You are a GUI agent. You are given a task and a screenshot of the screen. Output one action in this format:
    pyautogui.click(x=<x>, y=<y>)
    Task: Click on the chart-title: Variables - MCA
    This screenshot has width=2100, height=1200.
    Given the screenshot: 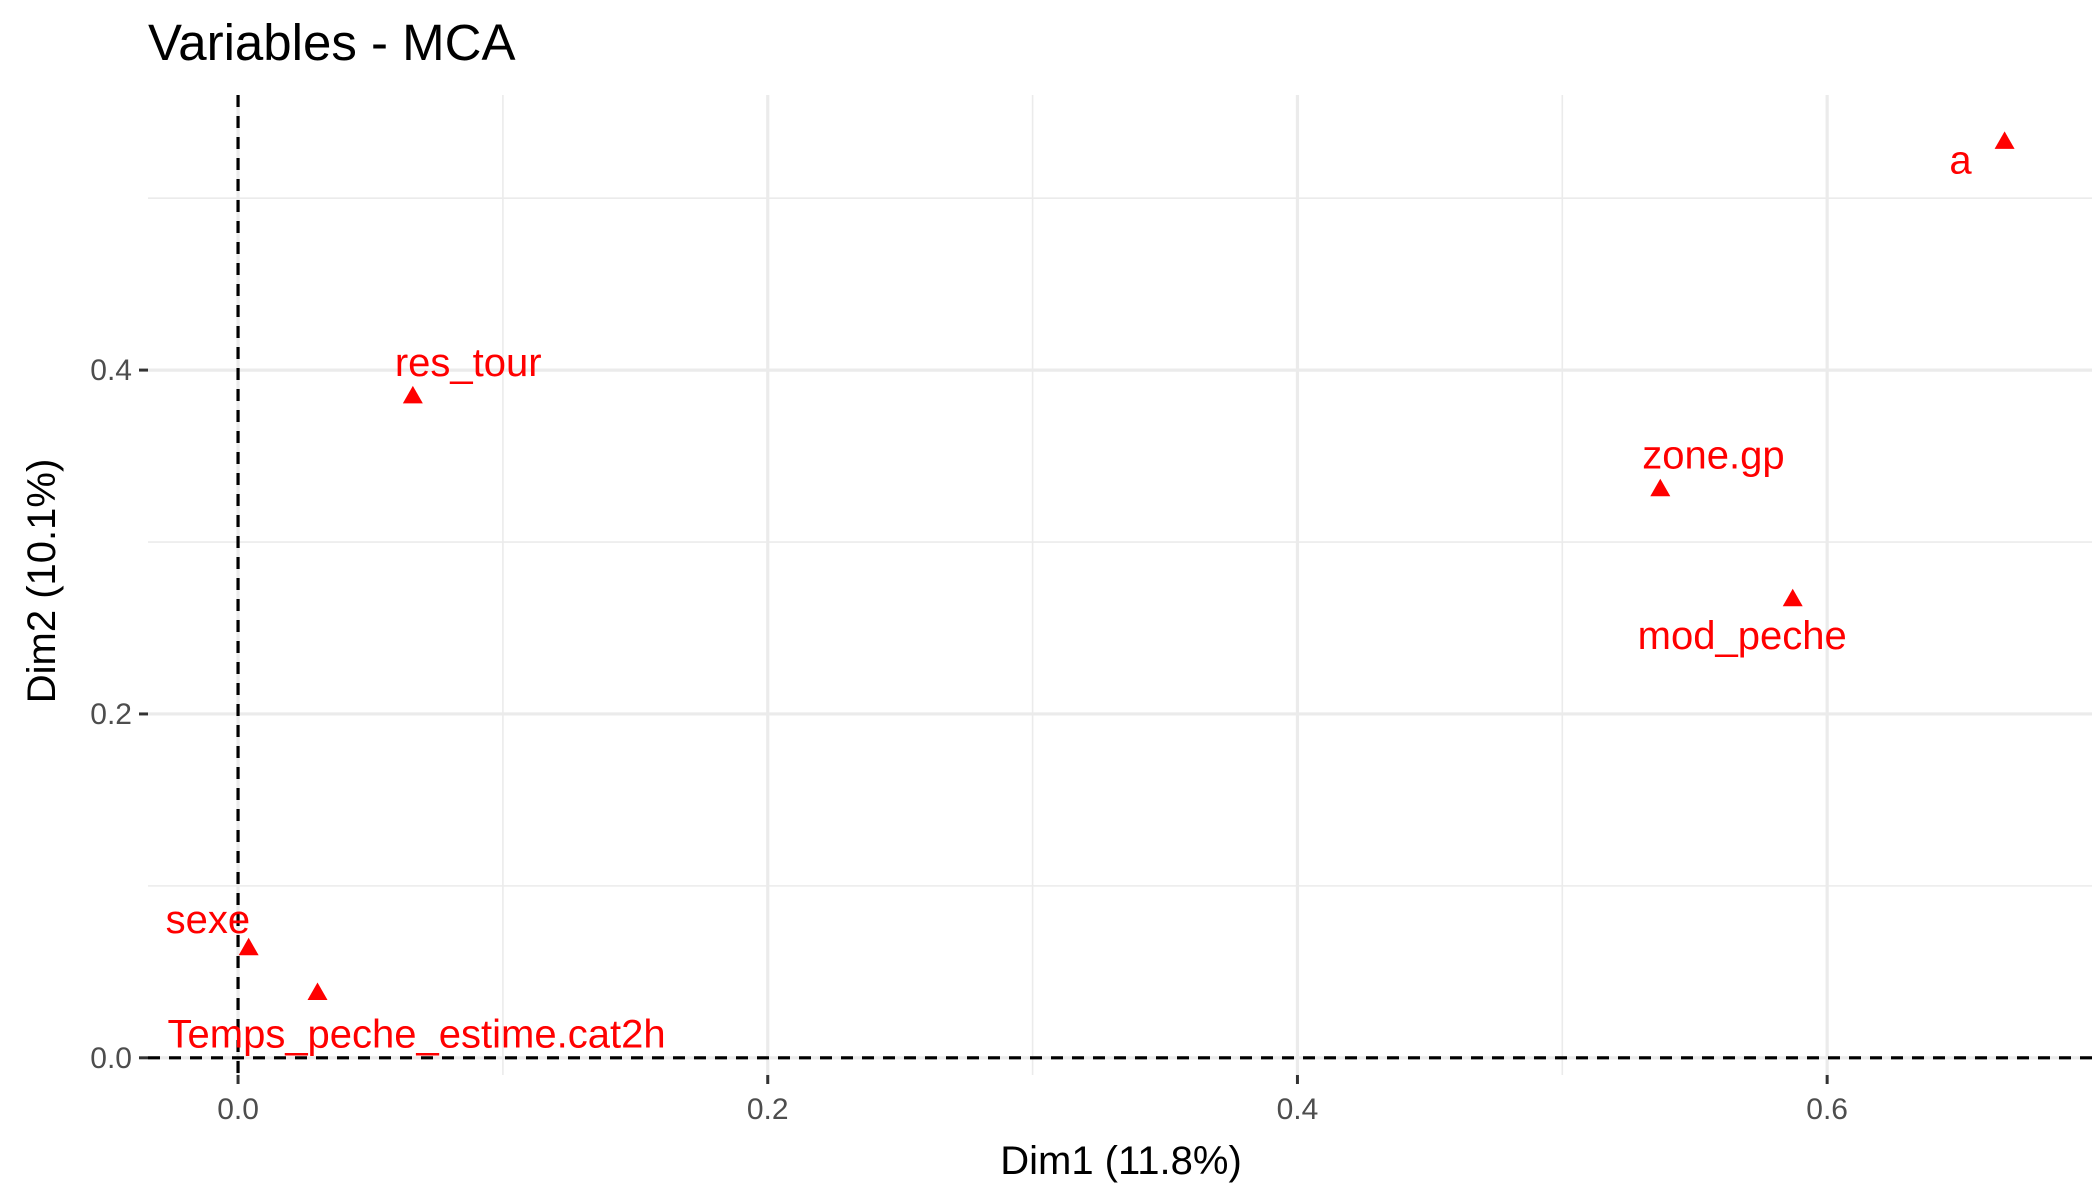 What is the action you would take?
    pyautogui.click(x=331, y=42)
    